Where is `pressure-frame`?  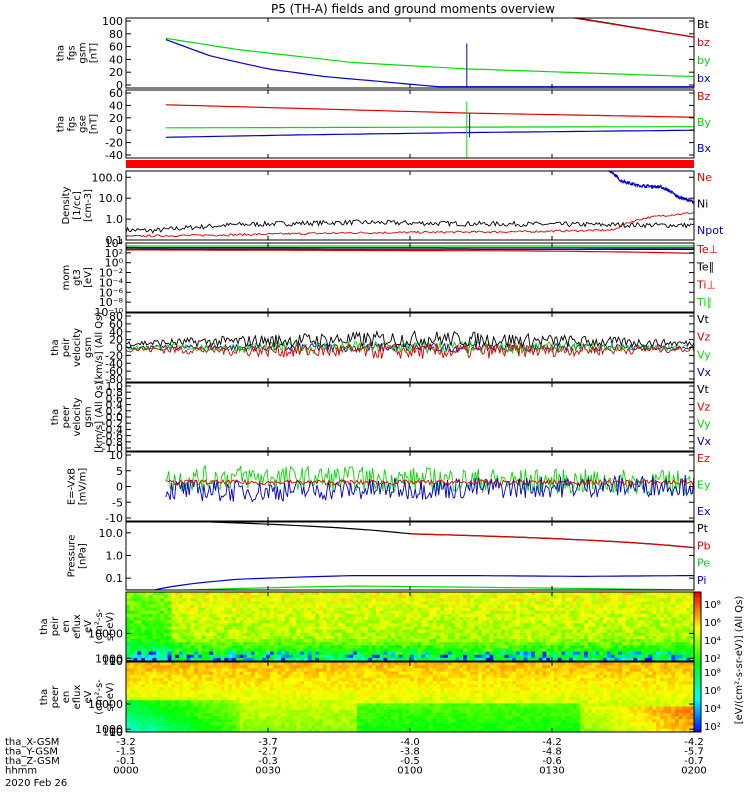 pressure-frame is located at coordinates (410, 556).